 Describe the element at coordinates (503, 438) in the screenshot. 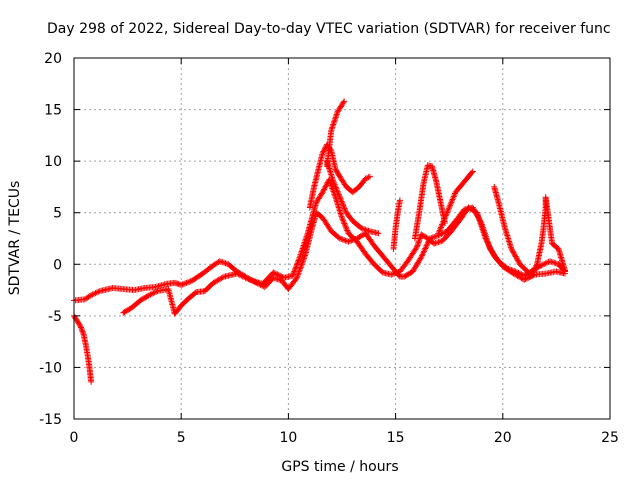

I see `x-tick-label: 20` at that location.